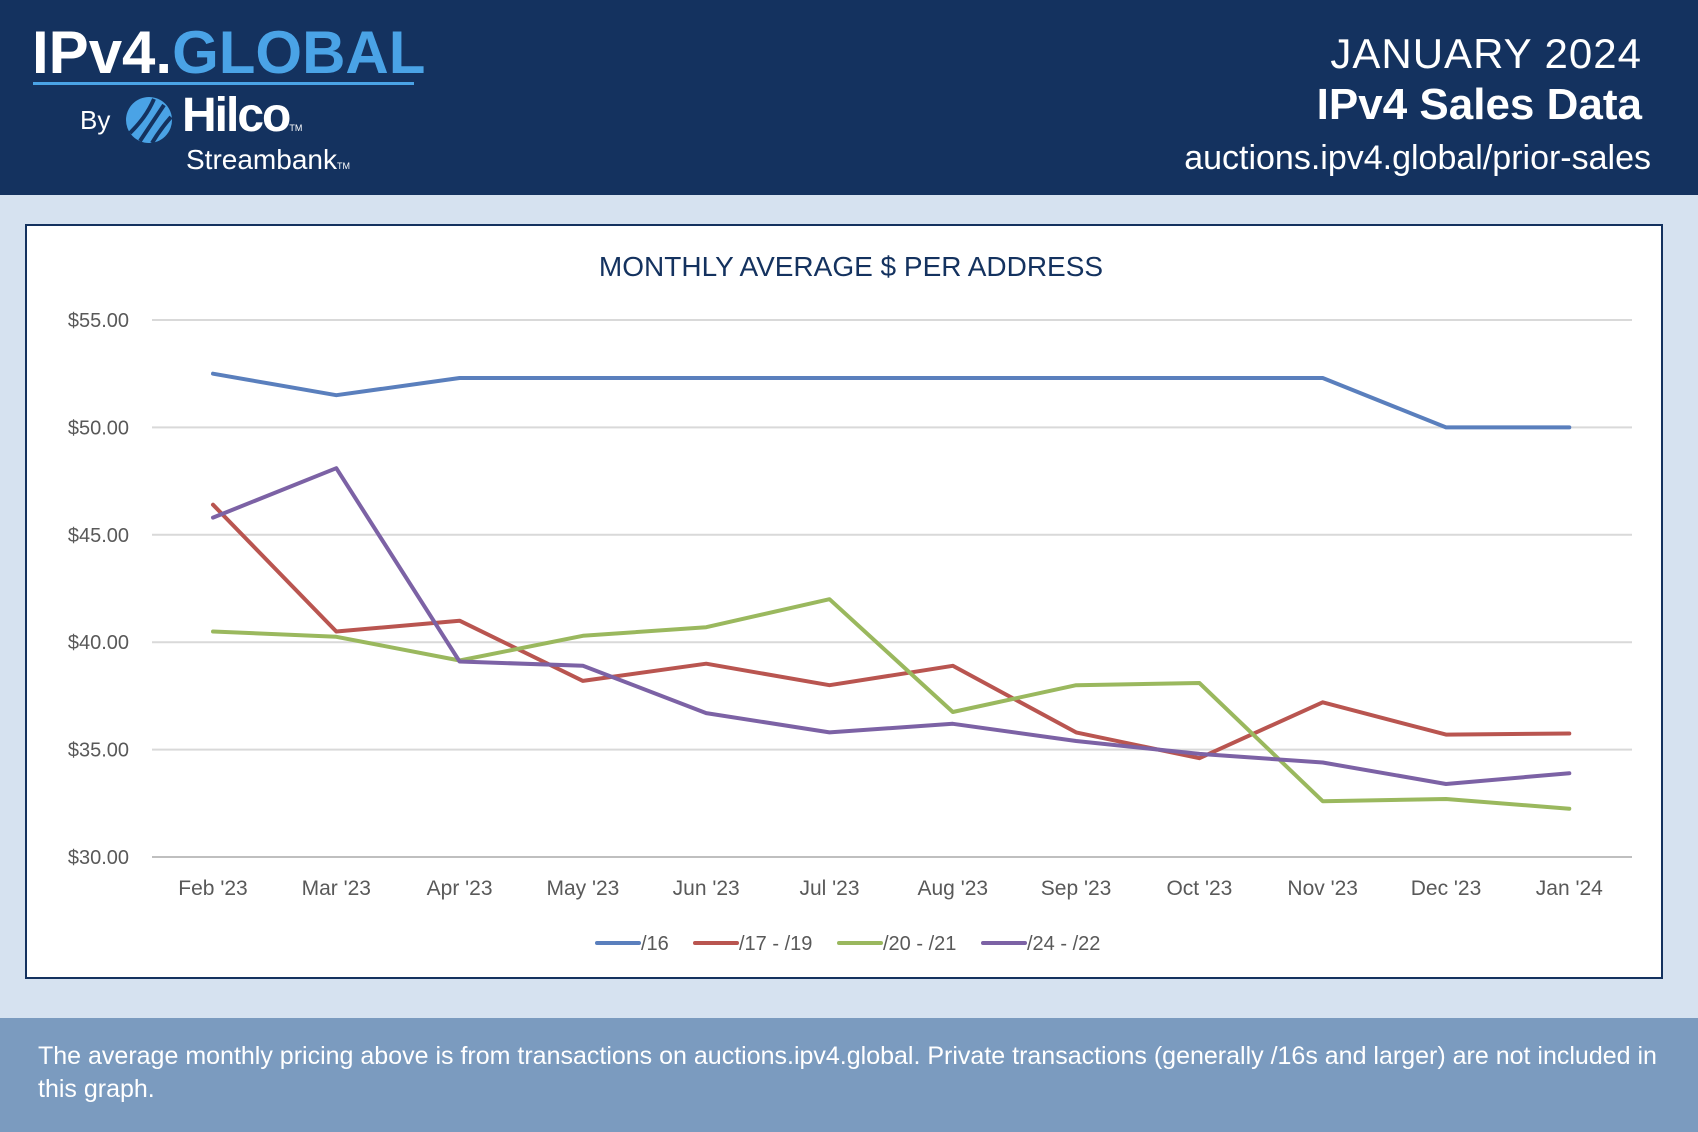 The width and height of the screenshot is (1698, 1132). Describe the element at coordinates (775, 944) in the screenshot. I see `legend-label: /17 - /19` at that location.